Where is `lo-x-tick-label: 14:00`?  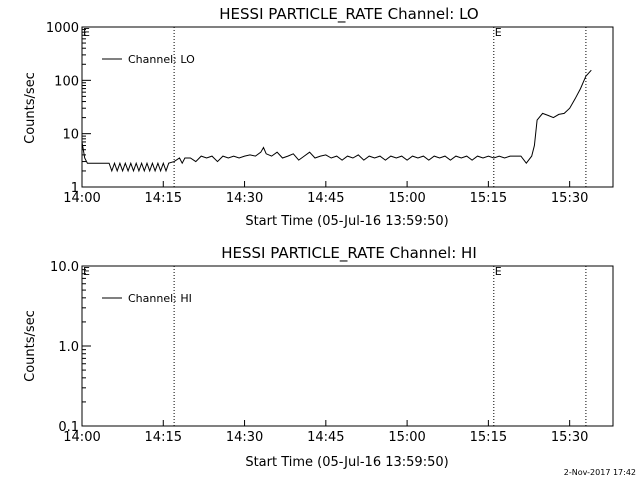 lo-x-tick-label: 14:00 is located at coordinates (81, 198).